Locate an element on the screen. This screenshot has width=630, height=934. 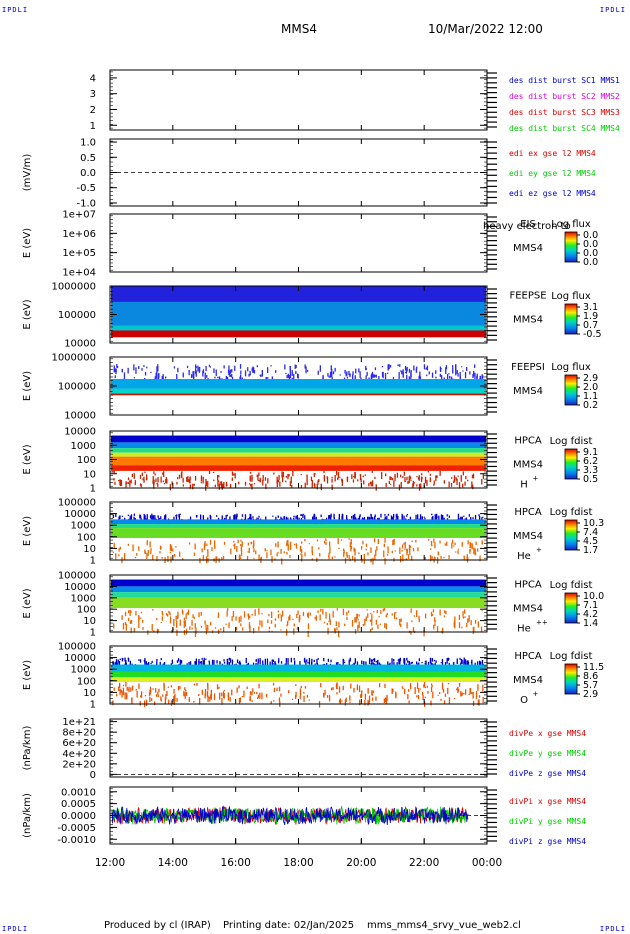
divpi-legend-entry: divPi y gse MMS4 is located at coordinates (547, 821).